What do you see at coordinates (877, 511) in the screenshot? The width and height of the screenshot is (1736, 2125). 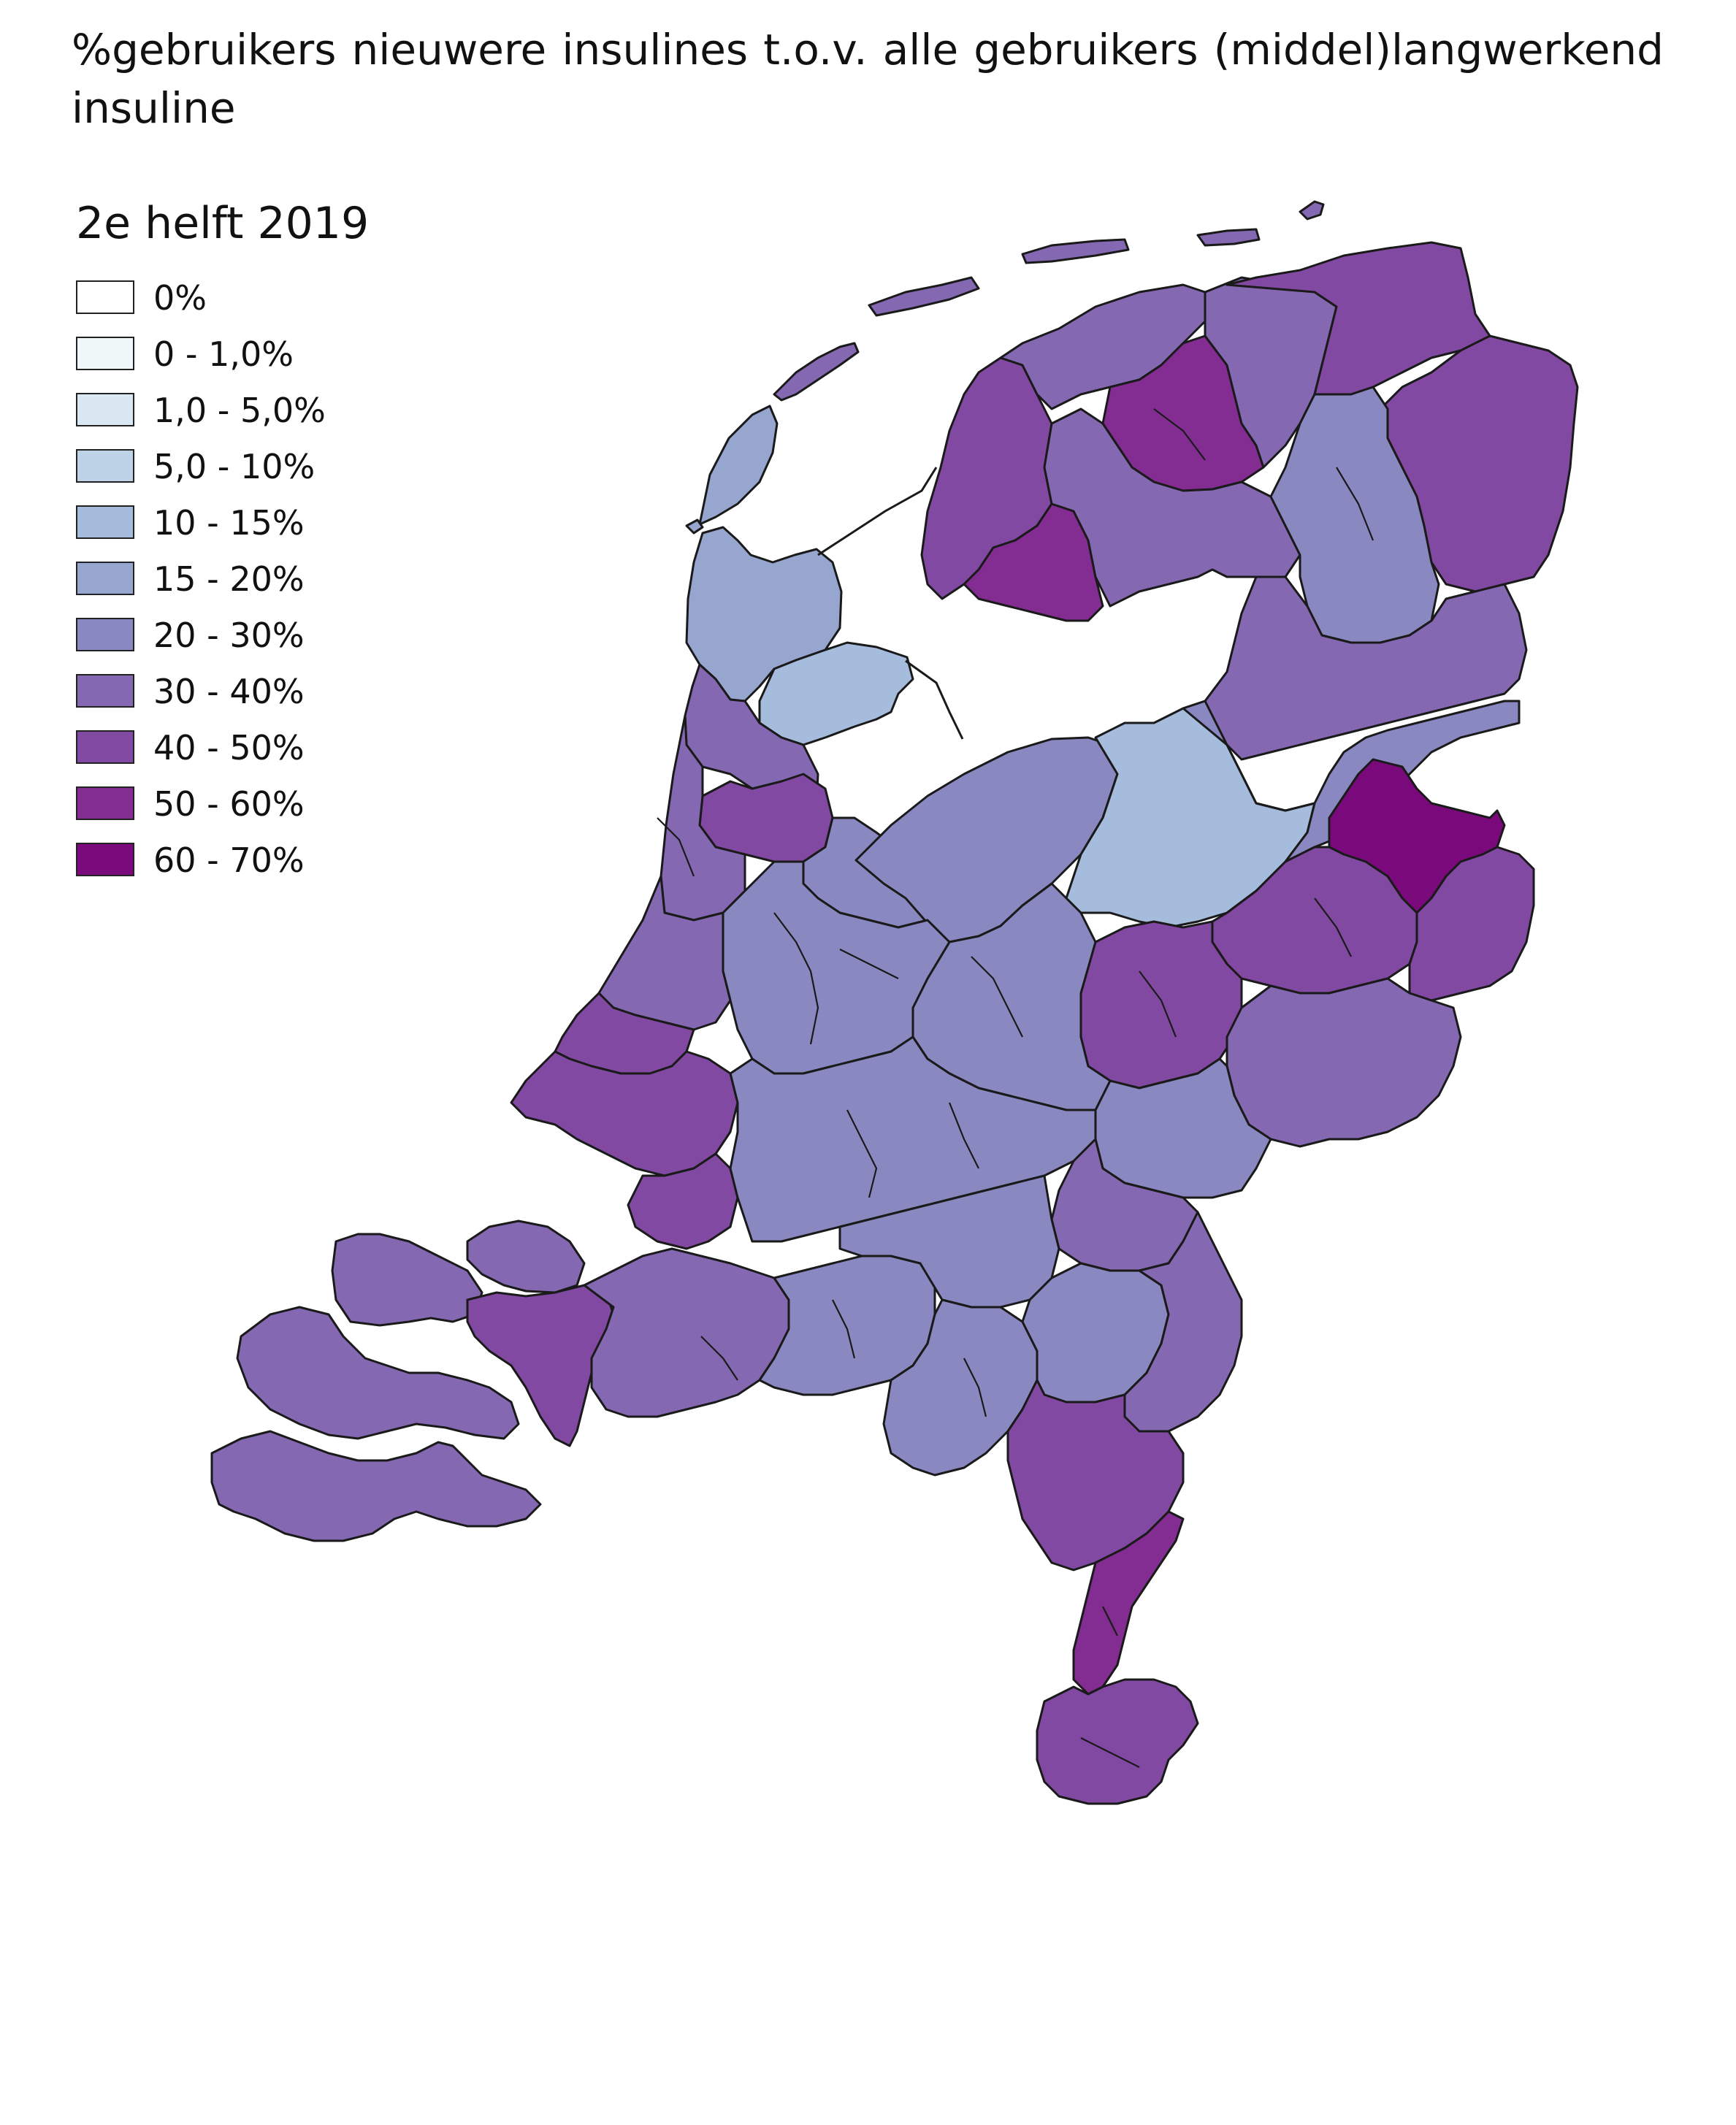 I see `afsluitdijk` at bounding box center [877, 511].